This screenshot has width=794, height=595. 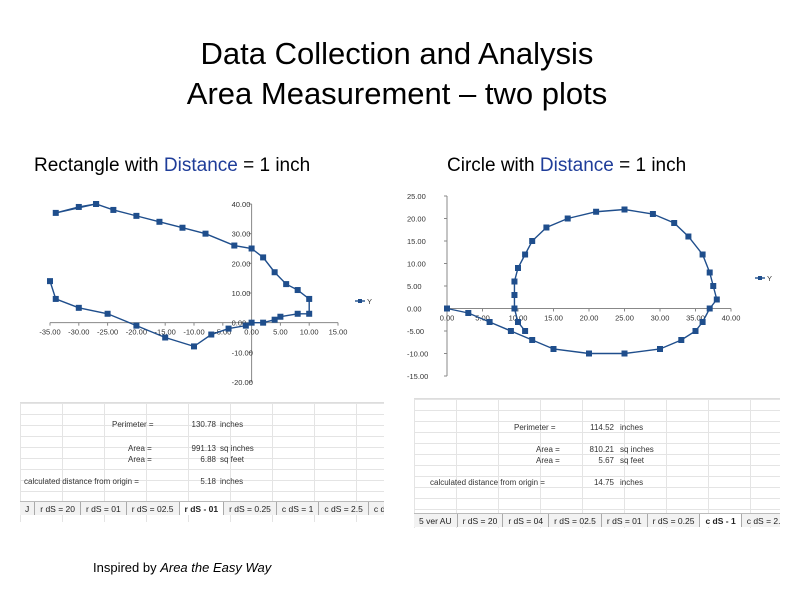 What do you see at coordinates (99, 165) in the screenshot?
I see `left-subtitle-pre: Rectangle with` at bounding box center [99, 165].